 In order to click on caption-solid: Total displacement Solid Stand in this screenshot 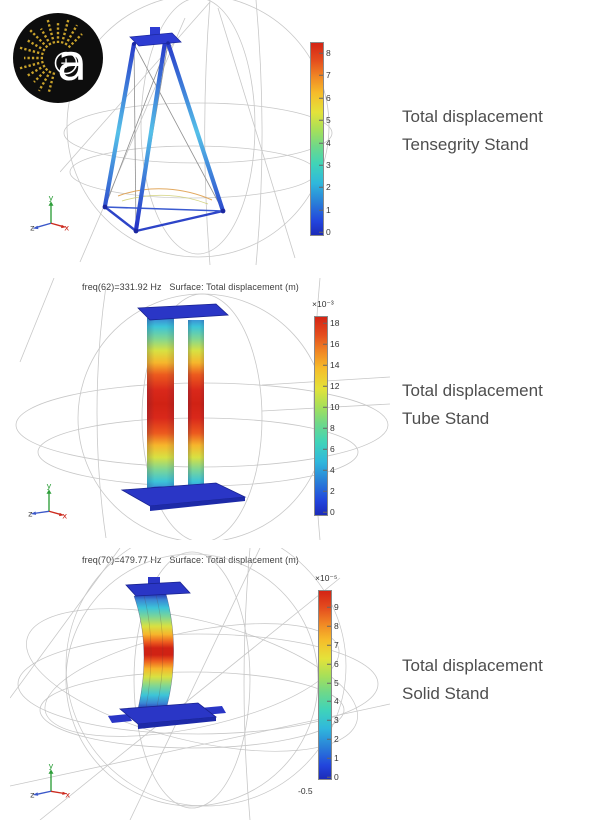, I will do `click(472, 680)`.